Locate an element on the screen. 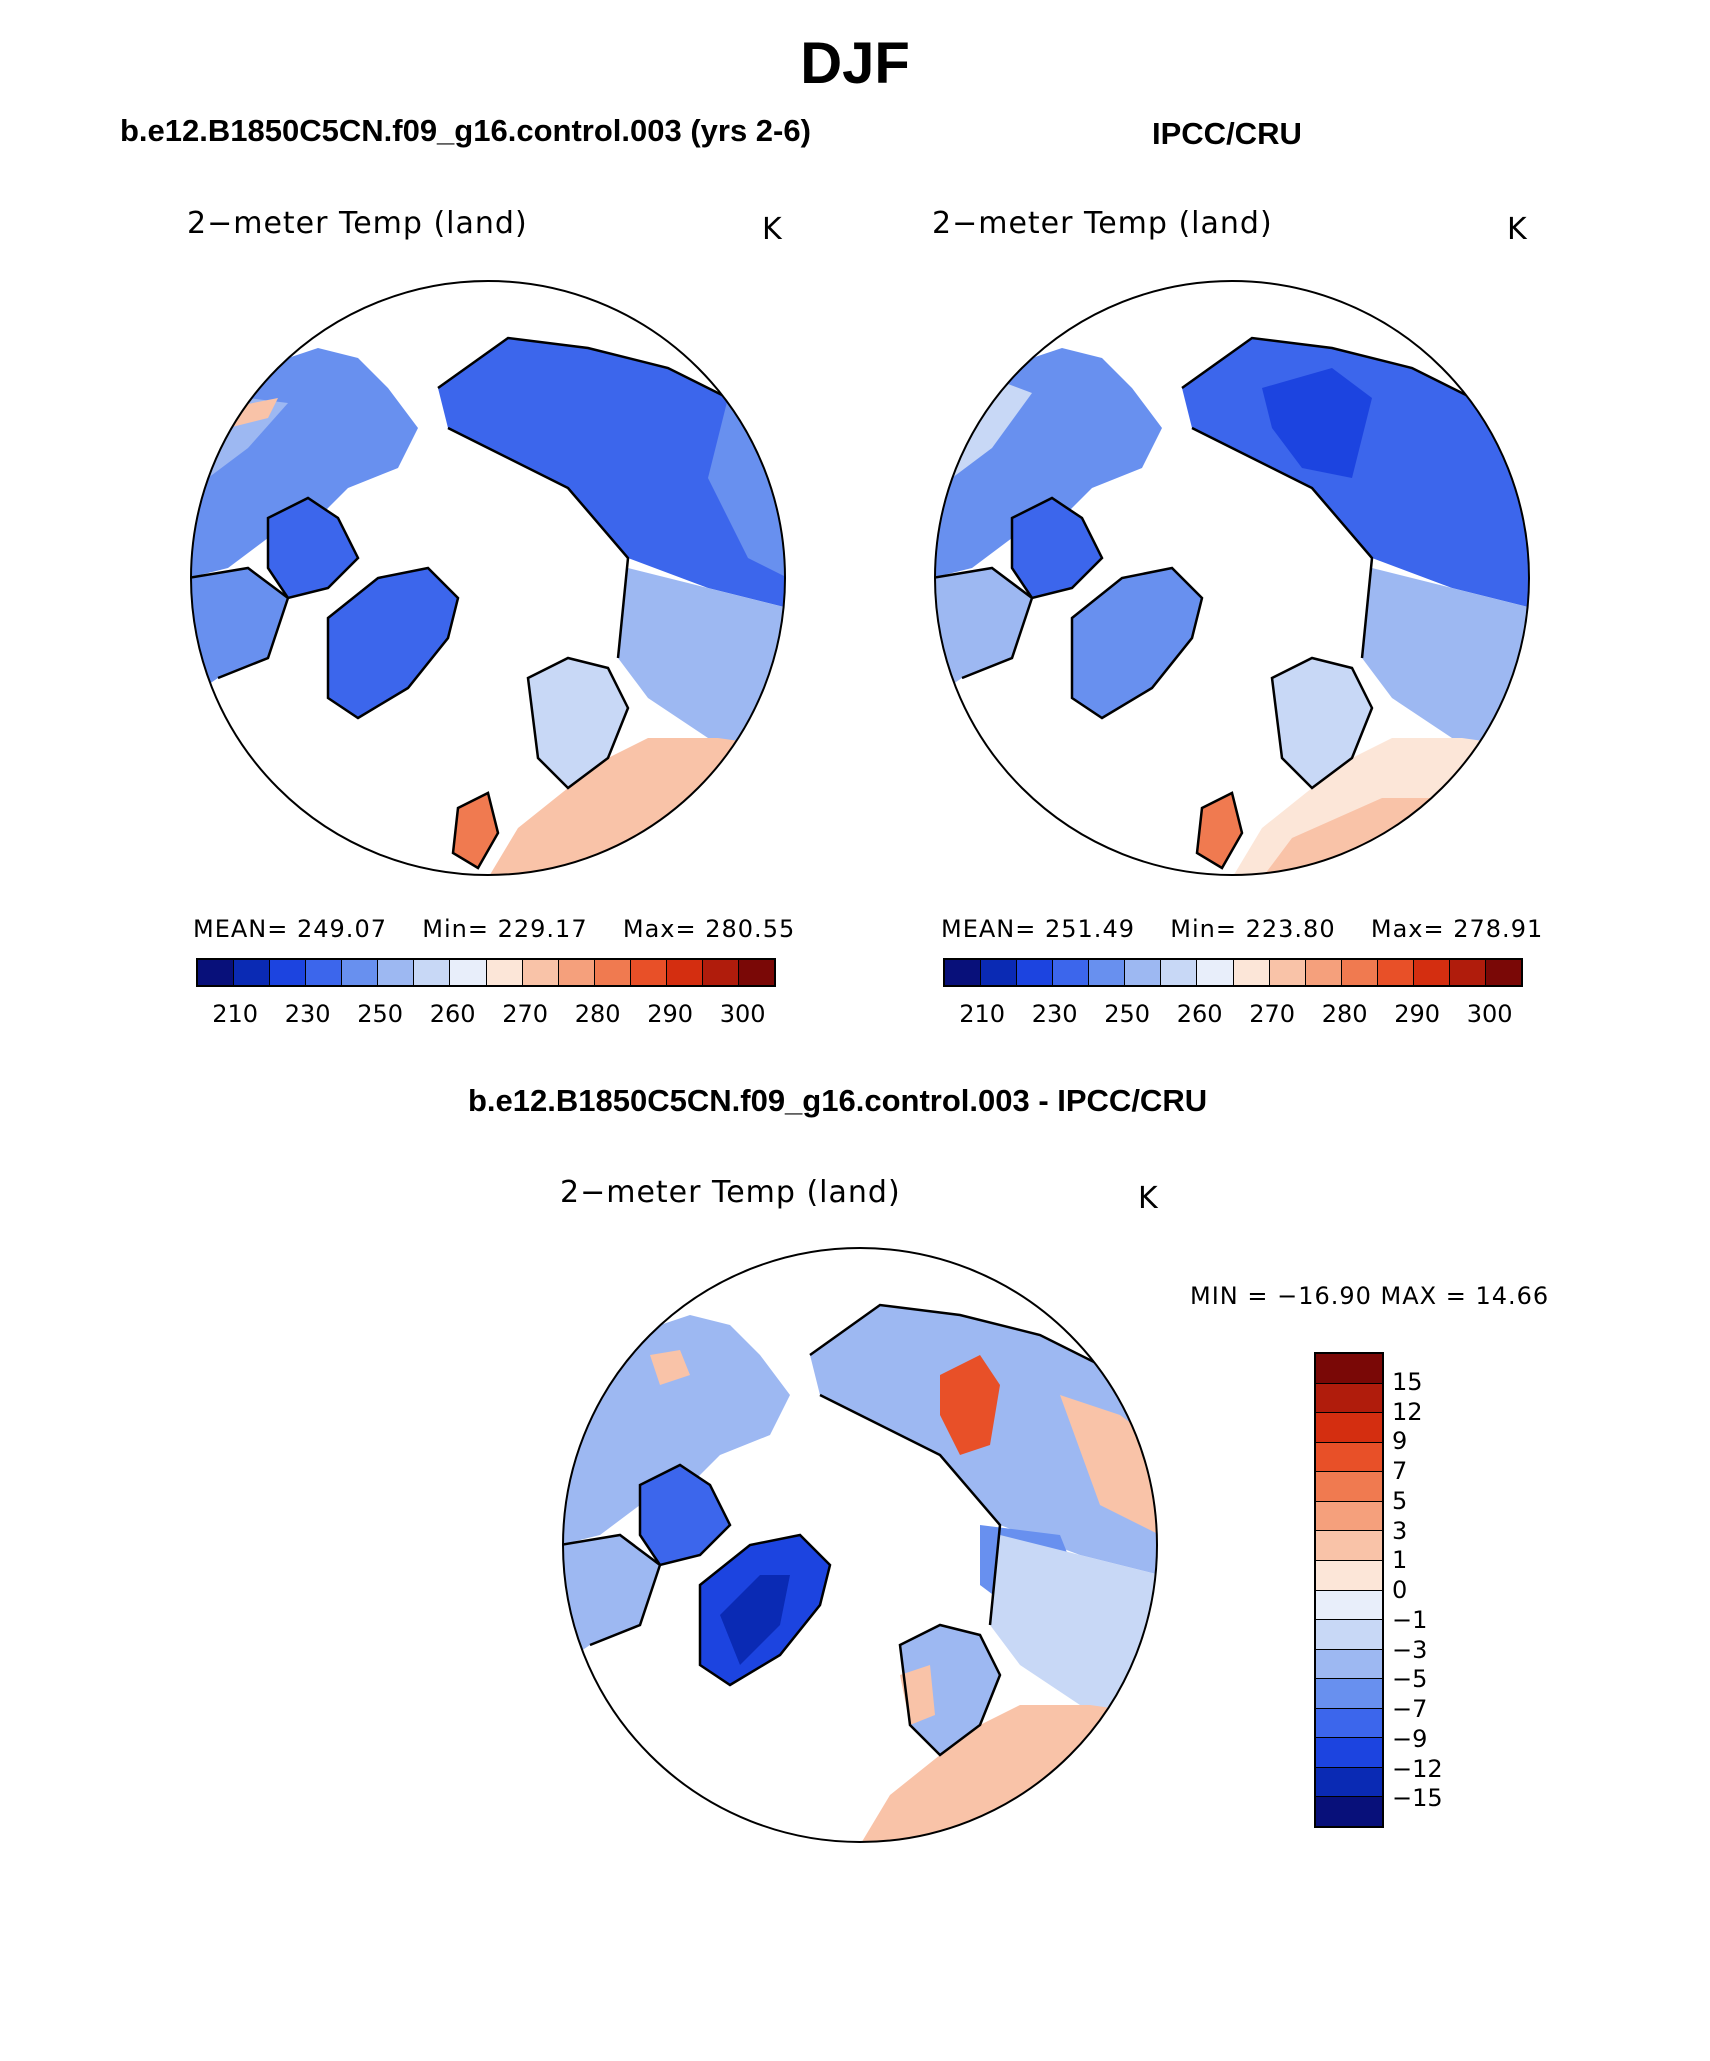  model-units-label: K is located at coordinates (772, 229).